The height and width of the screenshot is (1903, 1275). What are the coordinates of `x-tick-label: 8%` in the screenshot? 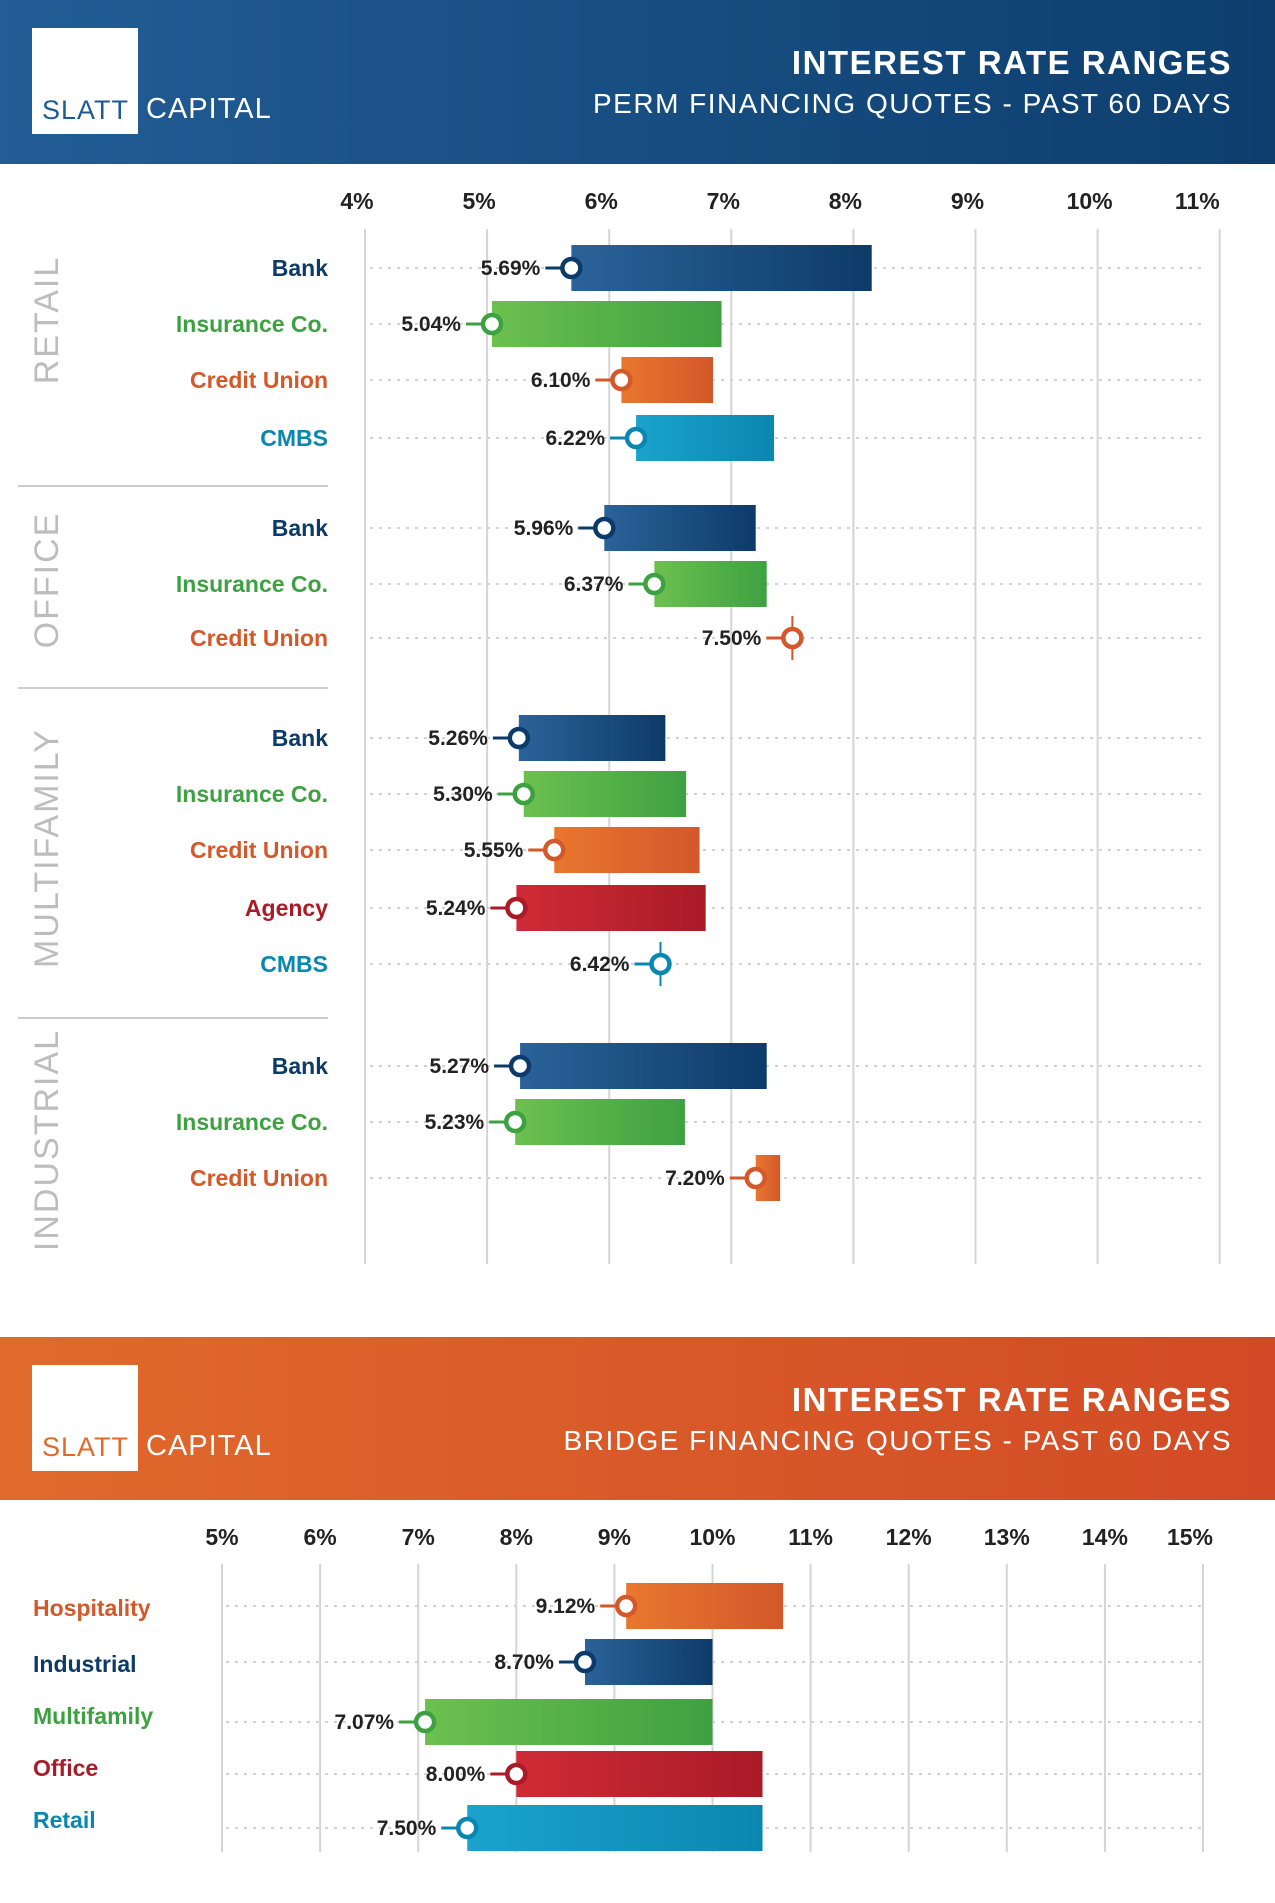 It's located at (845, 201).